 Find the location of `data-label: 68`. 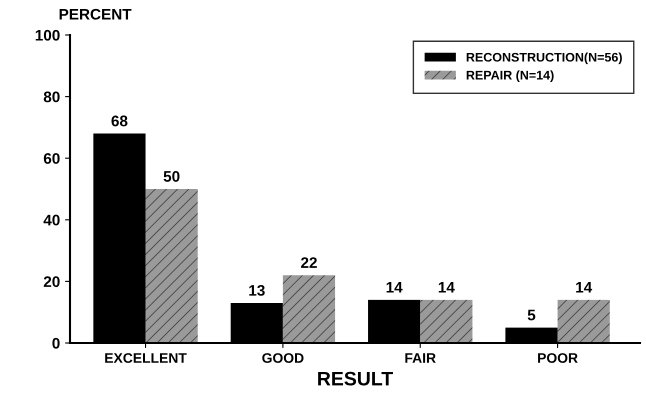

data-label: 68 is located at coordinates (120, 121).